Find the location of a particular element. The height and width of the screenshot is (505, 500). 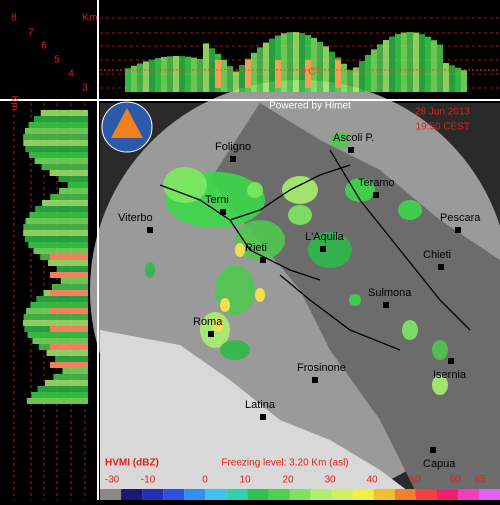

level-label: 4 is located at coordinates (71, 74).